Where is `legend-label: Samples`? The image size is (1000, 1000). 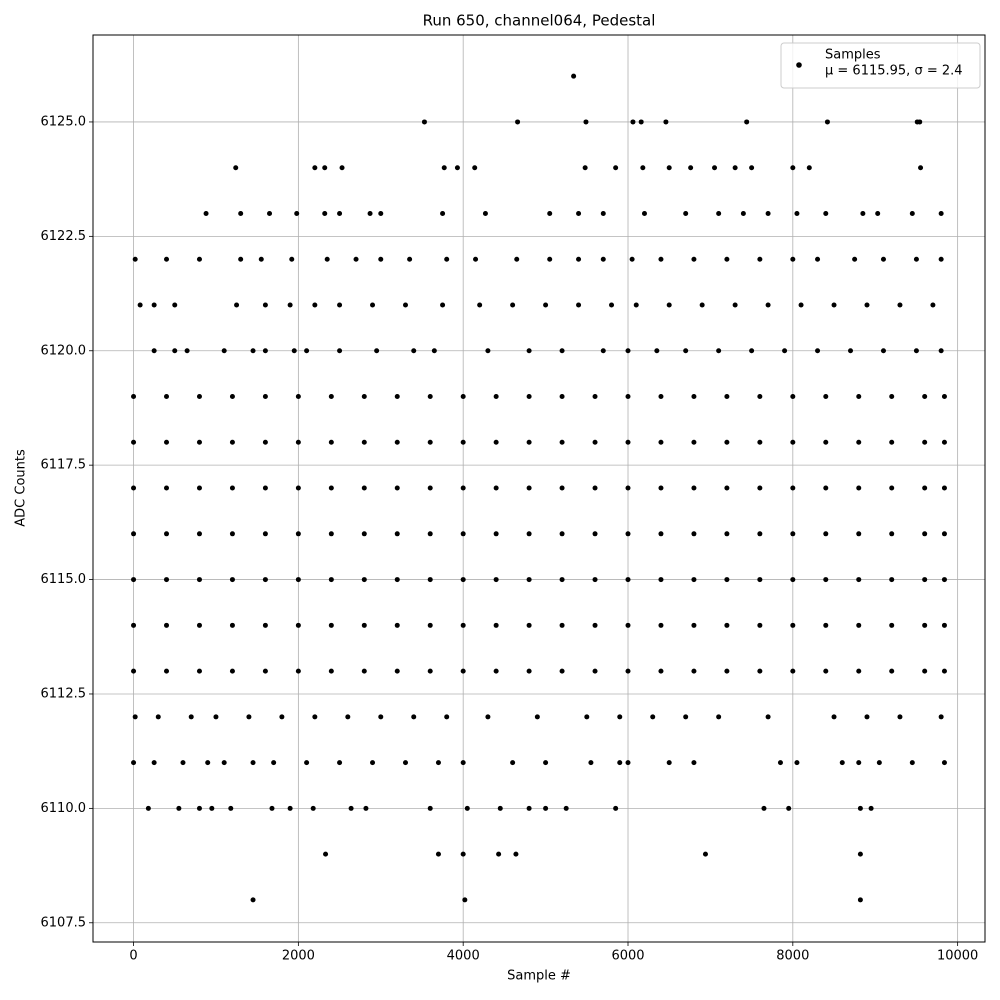
legend-label: Samples is located at coordinates (853, 55).